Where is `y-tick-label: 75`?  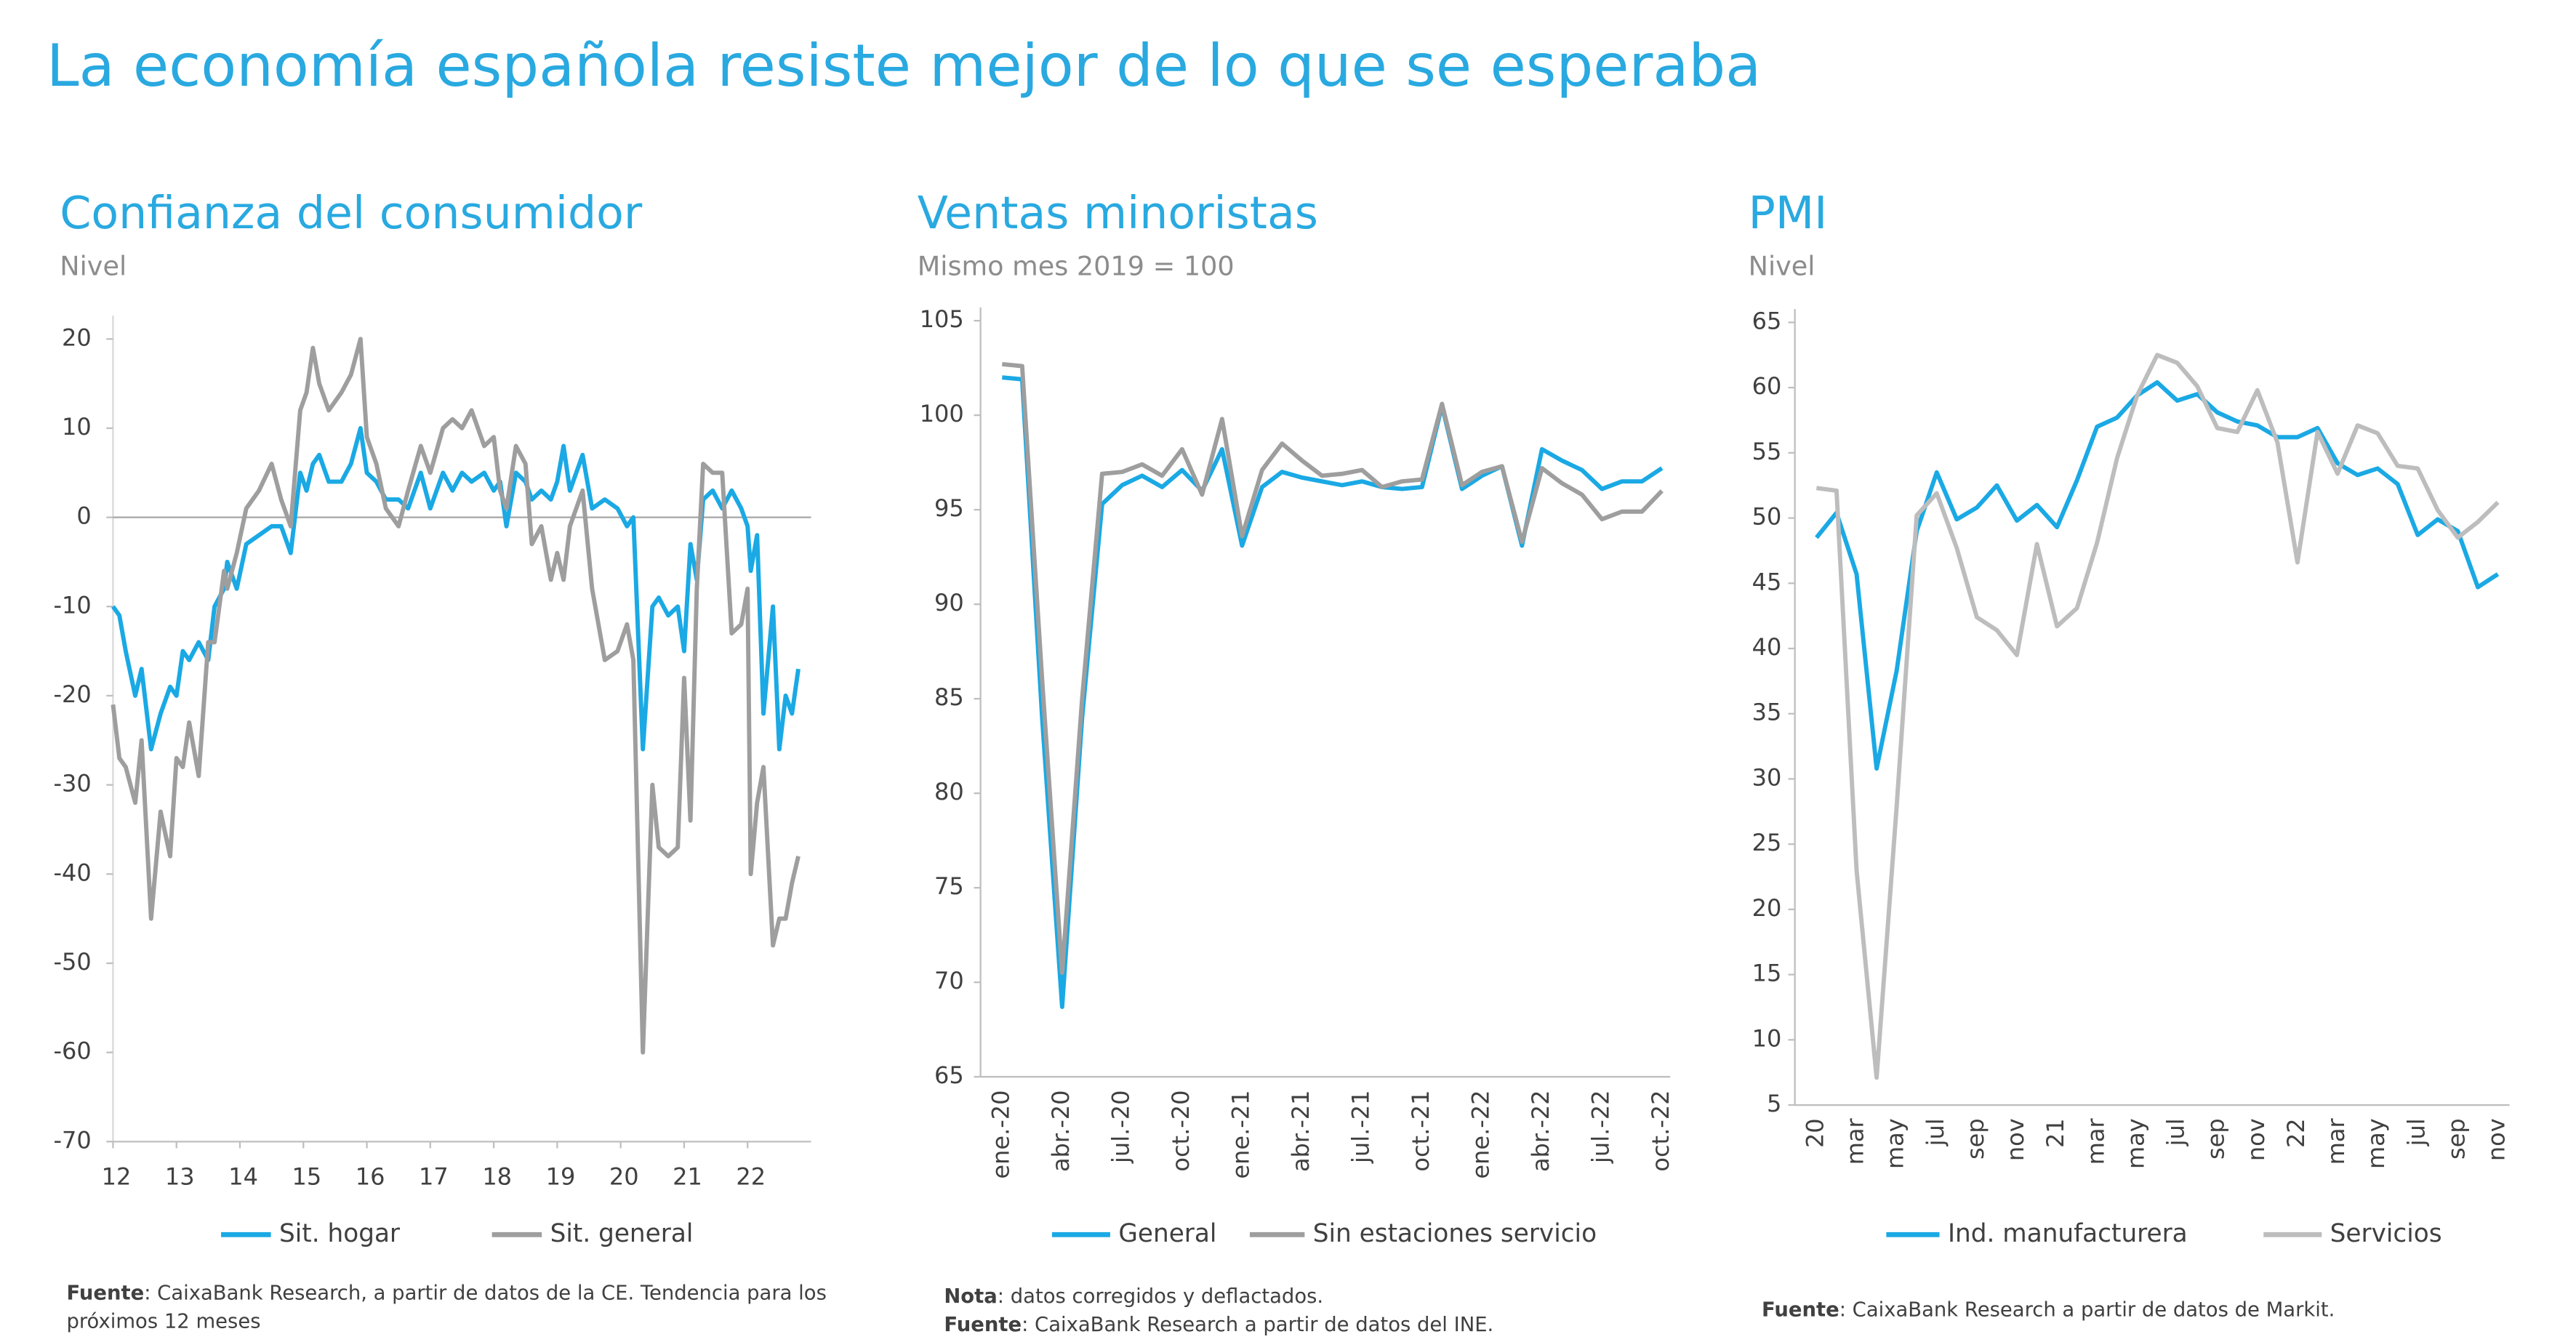 y-tick-label: 75 is located at coordinates (949, 886).